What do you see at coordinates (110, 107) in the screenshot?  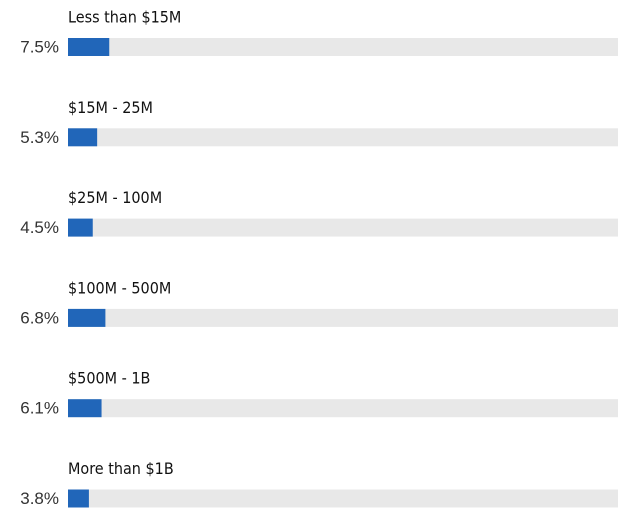 I see `category-label: $15M - 25M` at bounding box center [110, 107].